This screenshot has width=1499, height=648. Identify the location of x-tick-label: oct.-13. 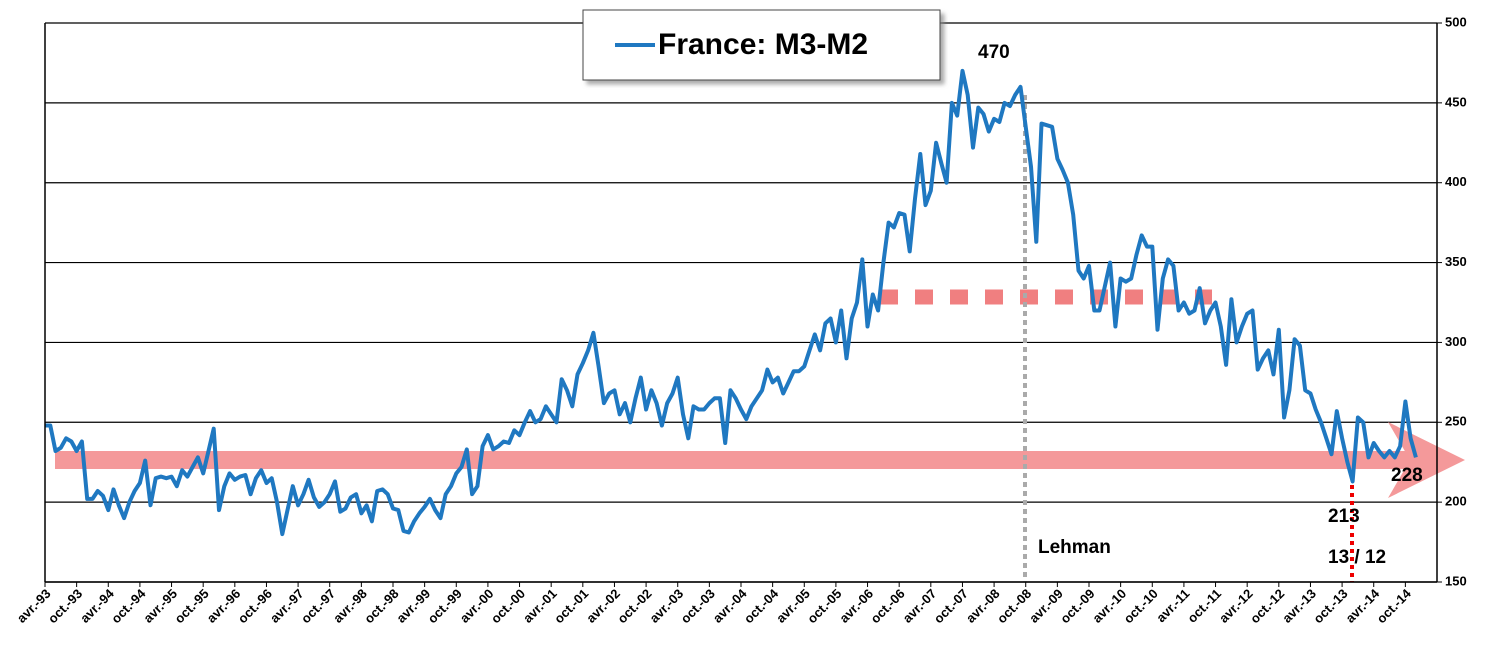
(1330, 606).